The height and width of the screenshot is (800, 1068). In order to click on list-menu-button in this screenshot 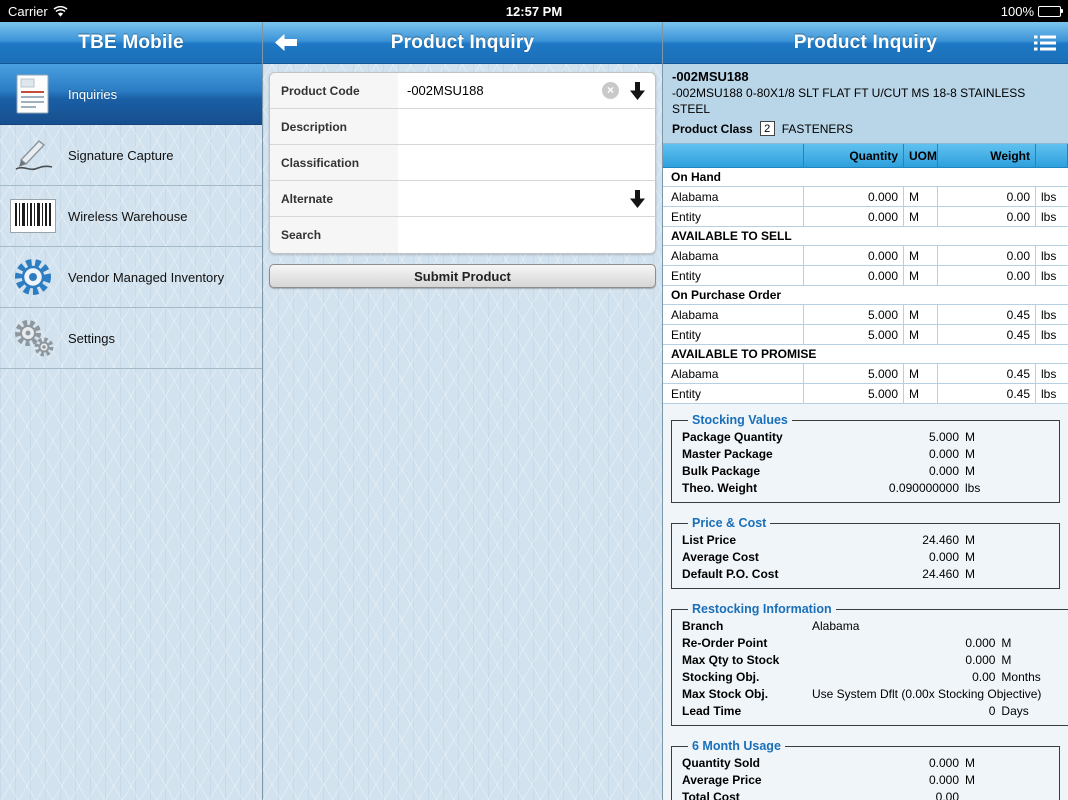, I will do `click(1045, 42)`.